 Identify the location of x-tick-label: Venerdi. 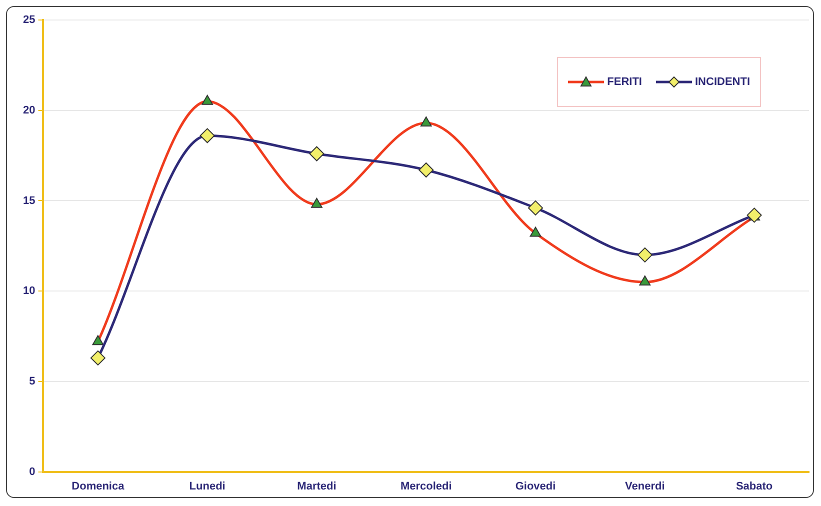
(645, 486).